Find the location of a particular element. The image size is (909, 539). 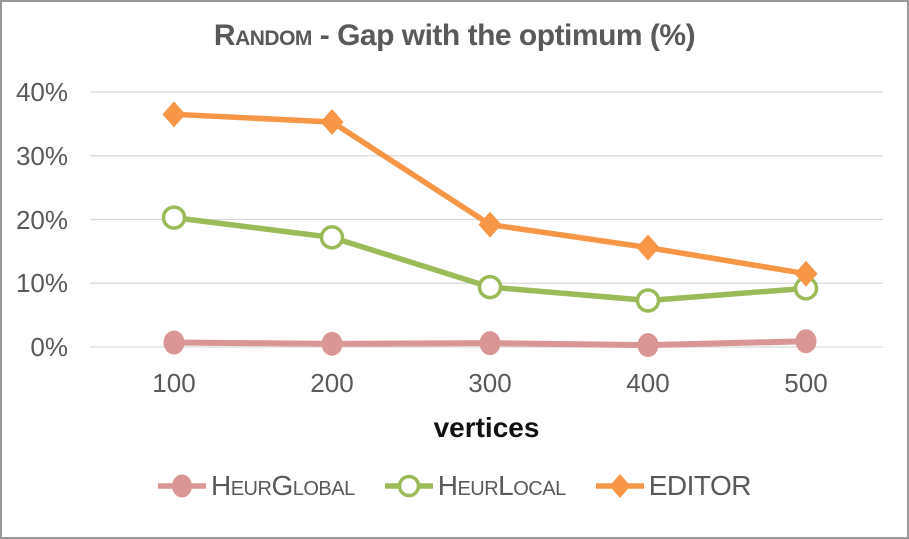

chart-title-prefix: Random is located at coordinates (263, 35).